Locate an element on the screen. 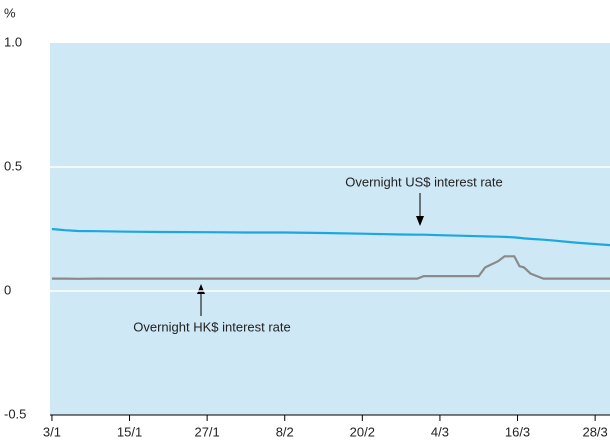  x-tick-label: 15/1 is located at coordinates (129, 431).